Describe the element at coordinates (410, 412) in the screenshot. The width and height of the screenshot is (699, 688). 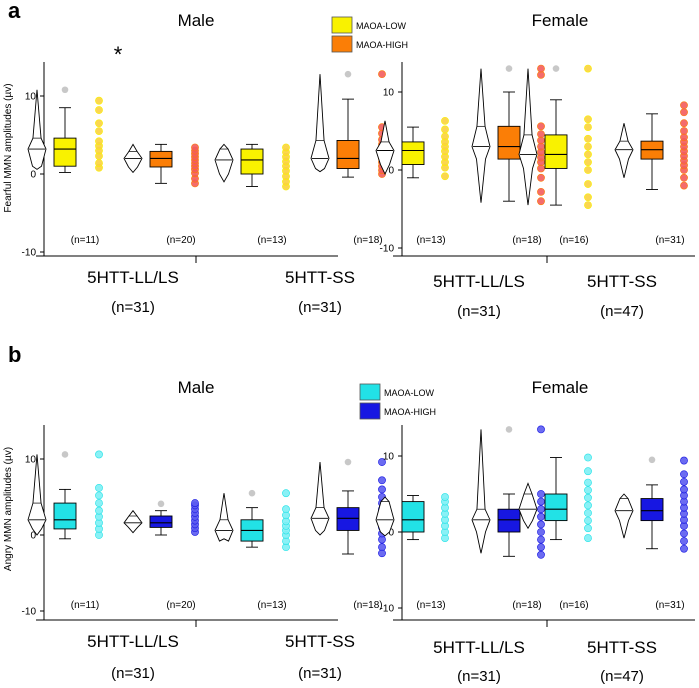
I see `legend-label-b-high: MAOA-HIGH` at that location.